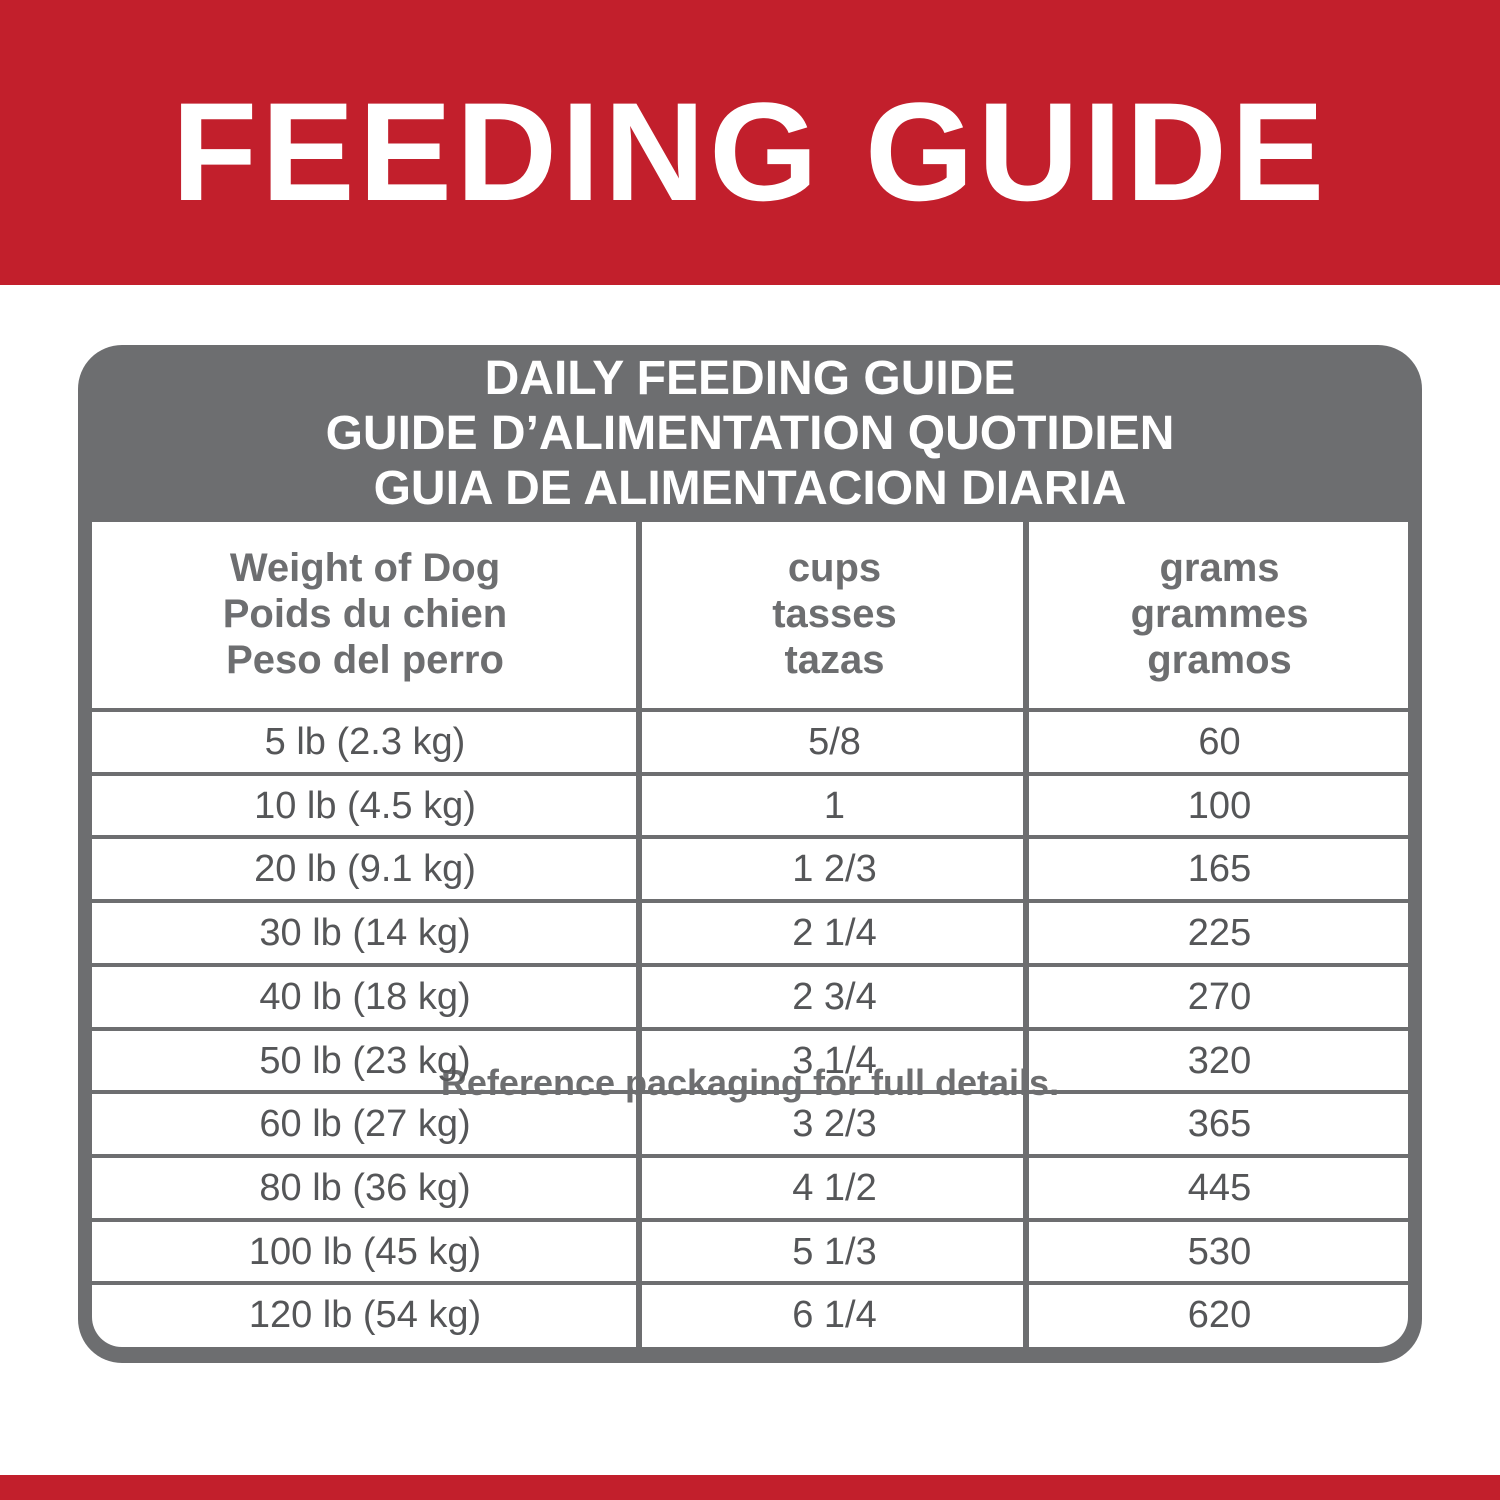  What do you see at coordinates (750, 378) in the screenshot?
I see `table-title: DAILY FEEDING GUIDE` at bounding box center [750, 378].